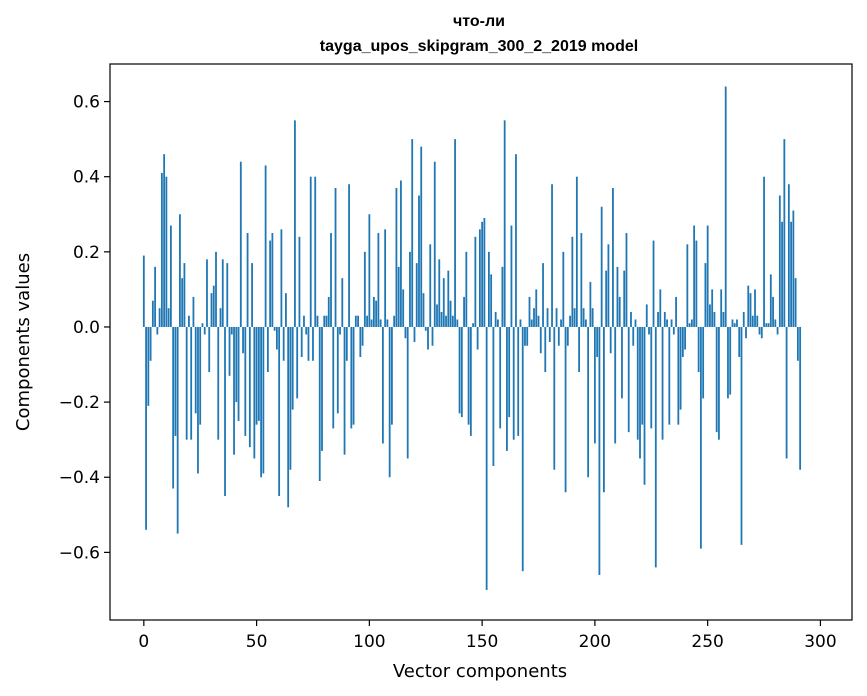 Image resolution: width=867 pixels, height=696 pixels. What do you see at coordinates (369, 642) in the screenshot?
I see `x-tick-label: 100` at bounding box center [369, 642].